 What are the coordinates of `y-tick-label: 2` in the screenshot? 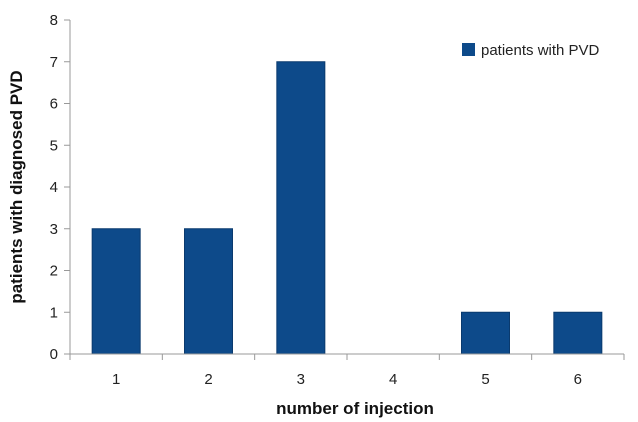 It's located at (54, 271).